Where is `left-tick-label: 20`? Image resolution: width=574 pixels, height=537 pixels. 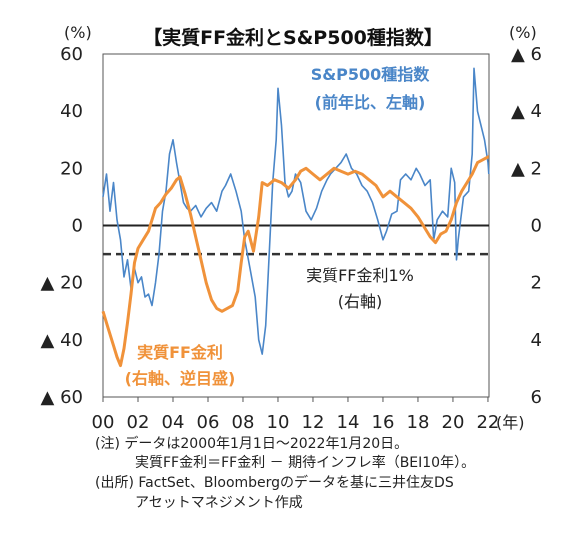 left-tick-label: 20 is located at coordinates (71, 168).